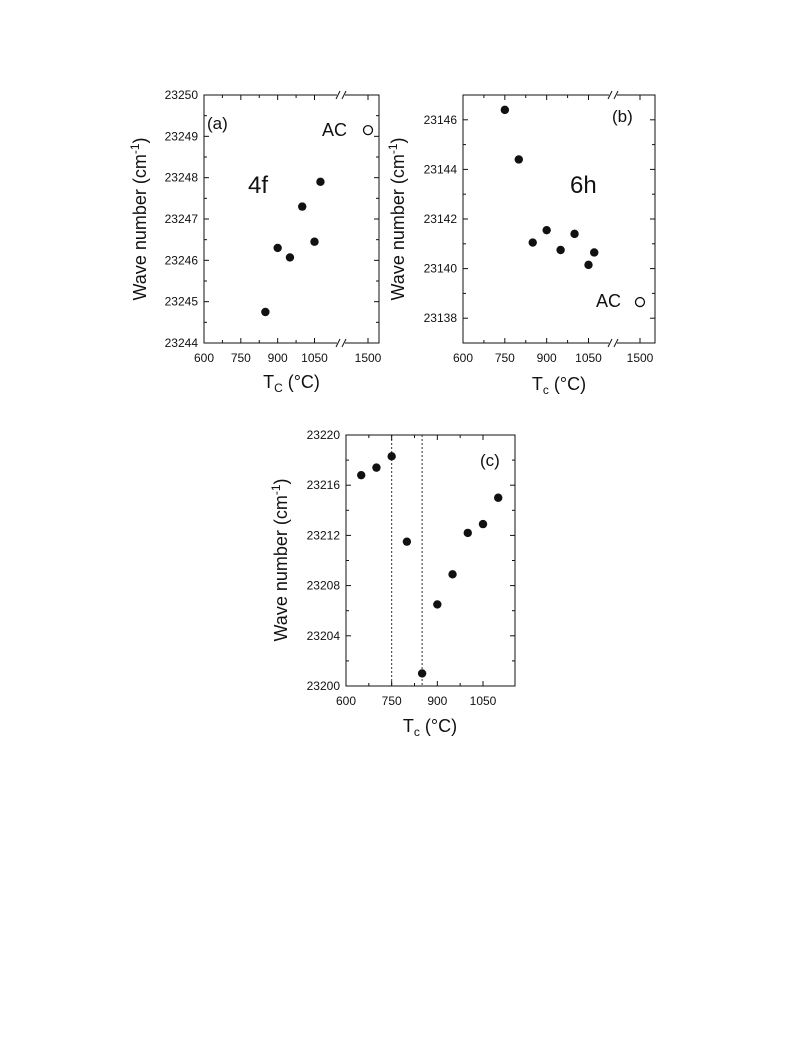 The height and width of the screenshot is (1062, 793). I want to click on panel-c-y-axis-label: Wave number (cm-1), so click(280, 559).